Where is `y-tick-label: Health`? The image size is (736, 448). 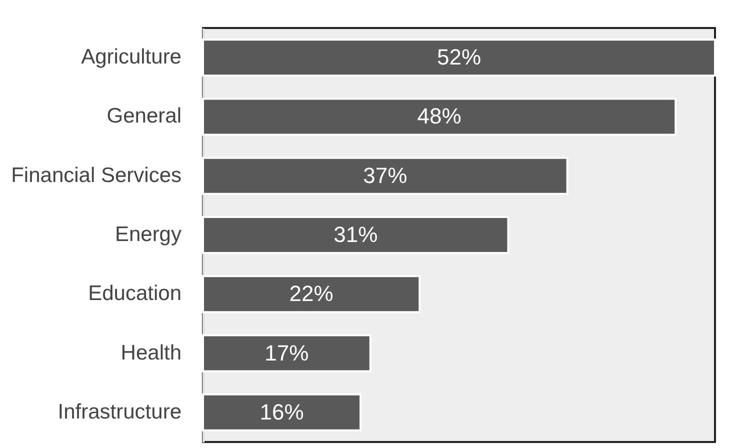 y-tick-label: Health is located at coordinates (151, 352).